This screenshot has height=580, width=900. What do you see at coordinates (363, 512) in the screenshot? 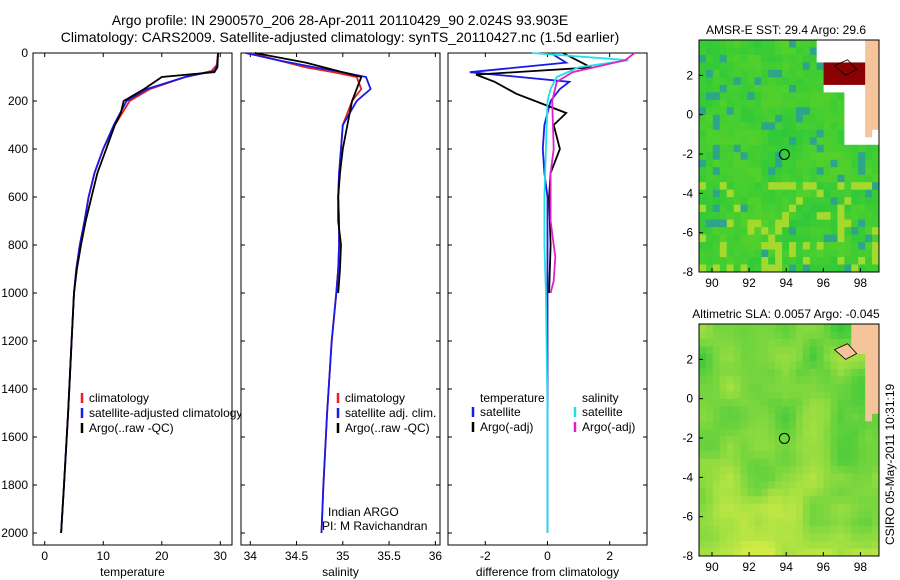
I see `float-program-label: Indian ARGO` at bounding box center [363, 512].